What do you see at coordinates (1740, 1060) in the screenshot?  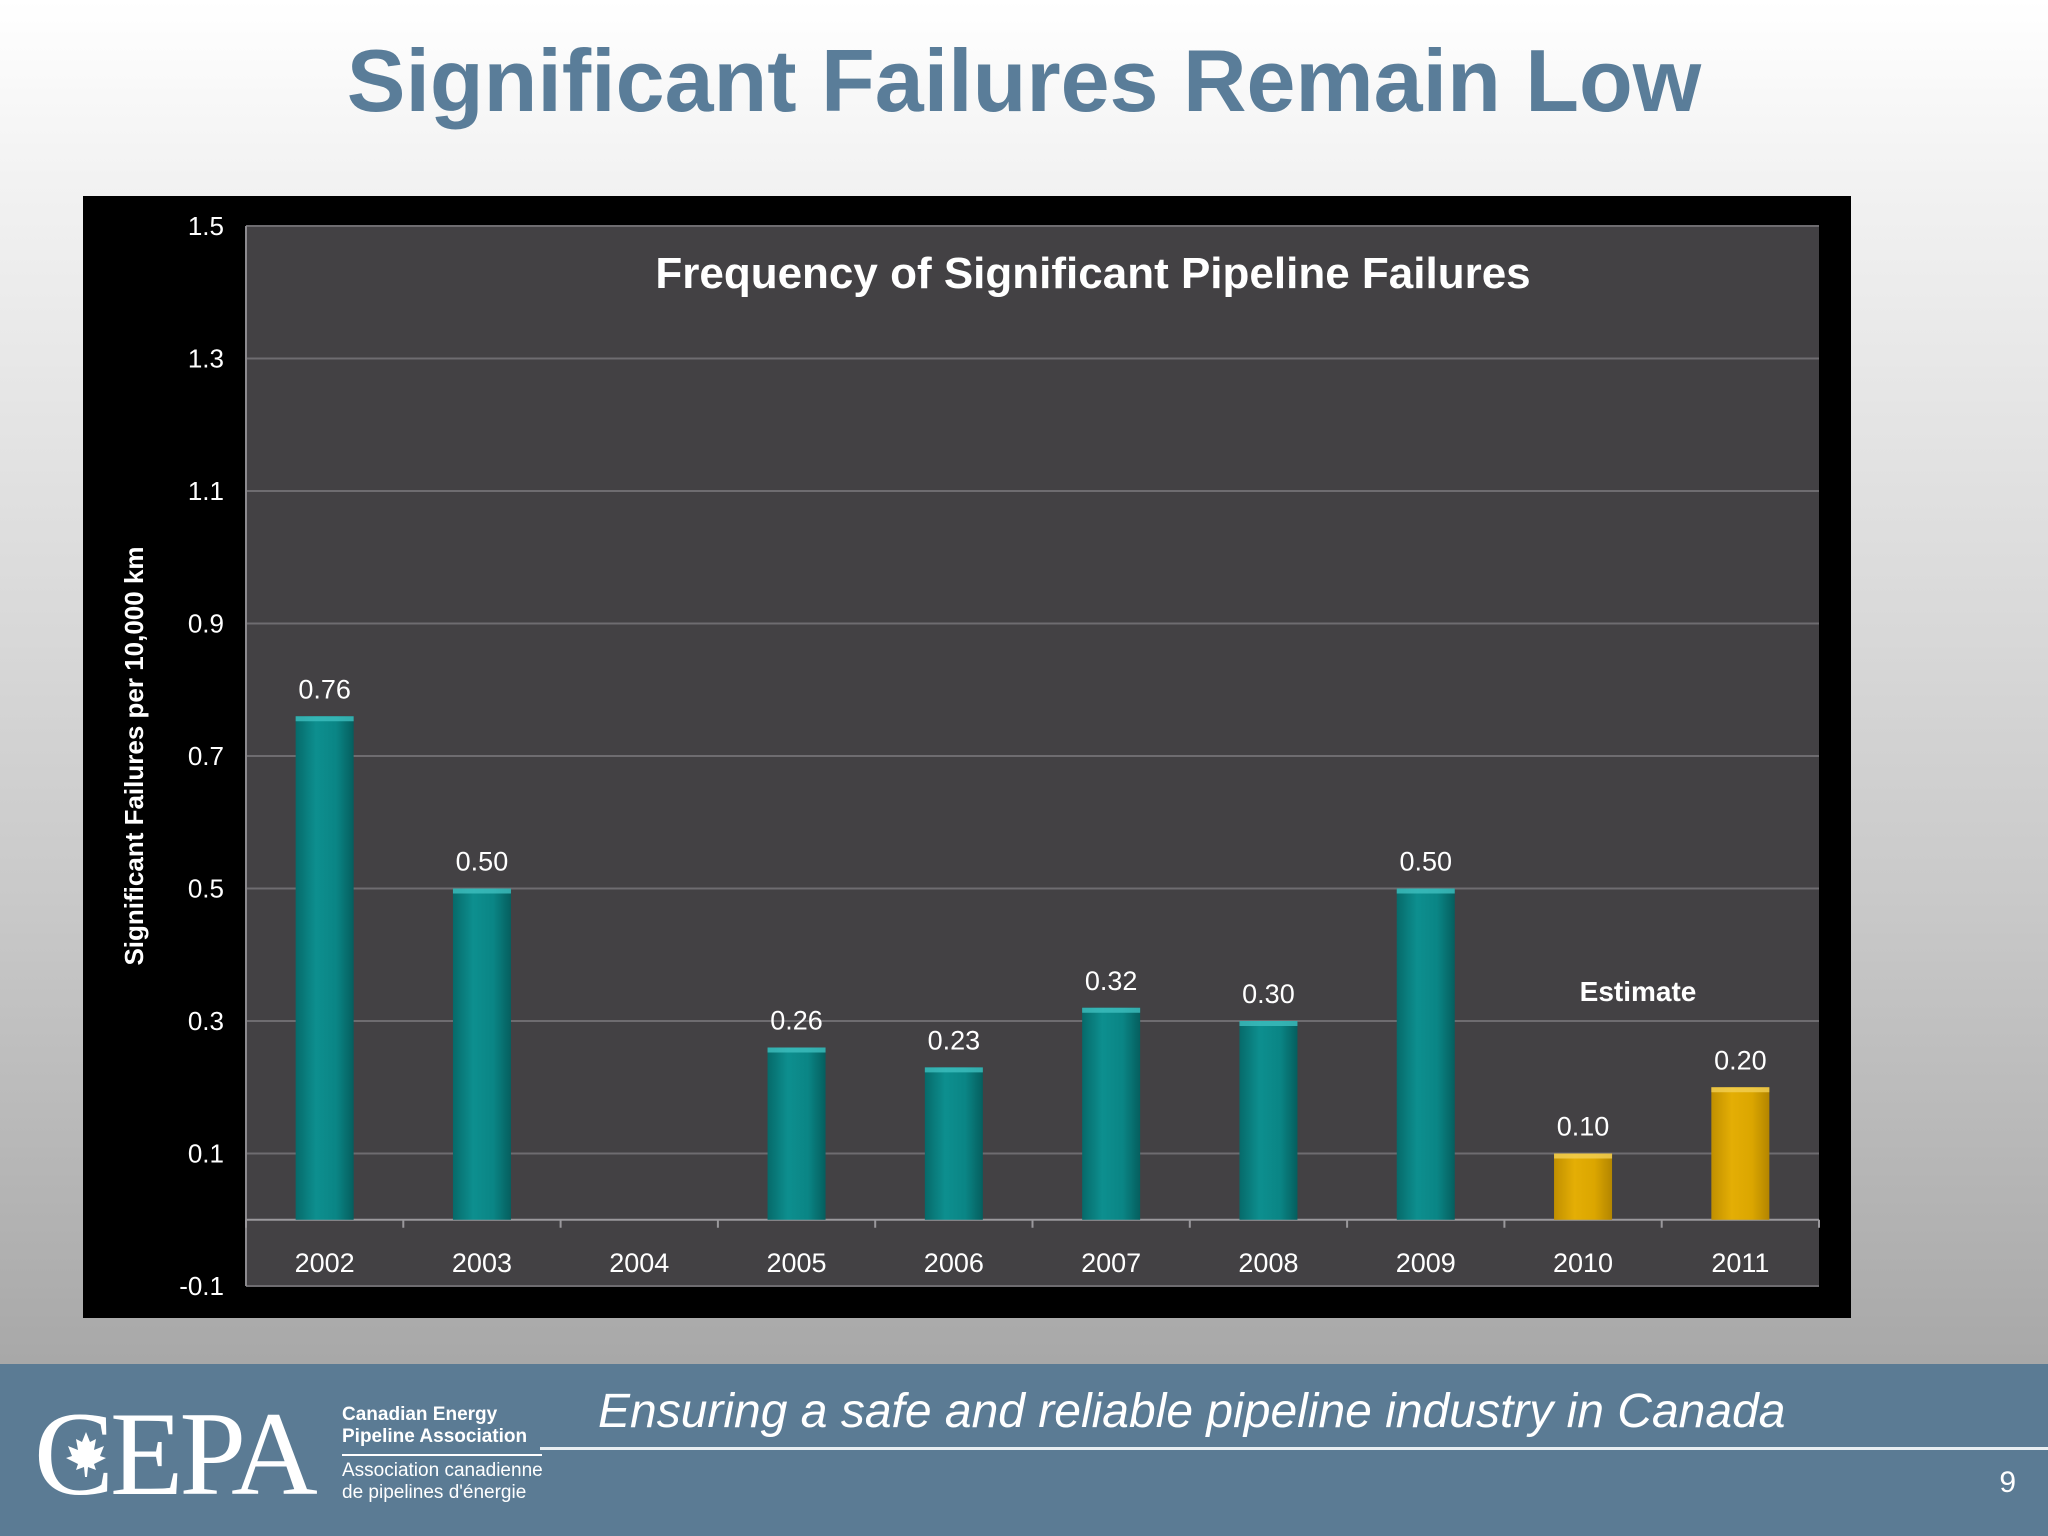 I see `data-label: 0.20` at bounding box center [1740, 1060].